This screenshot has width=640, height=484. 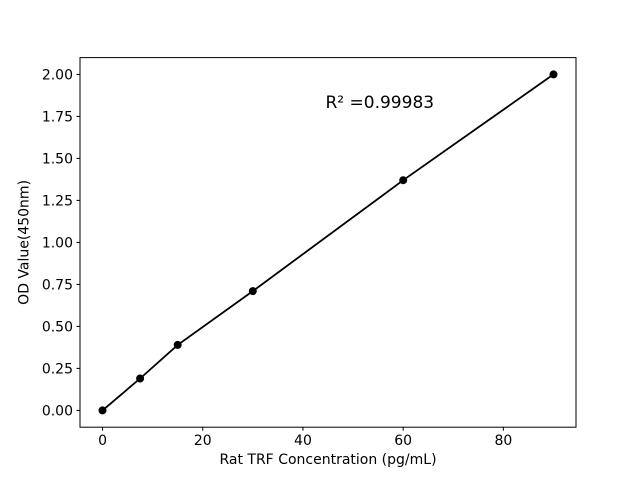 I want to click on y-axis-label: OD Value(450nm), so click(x=25, y=242).